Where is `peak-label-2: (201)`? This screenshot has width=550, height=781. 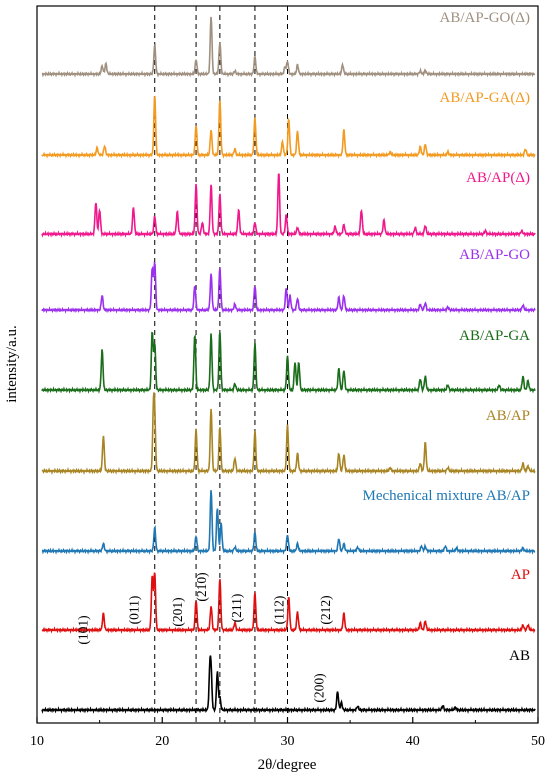 peak-label-2: (201) is located at coordinates (177, 611).